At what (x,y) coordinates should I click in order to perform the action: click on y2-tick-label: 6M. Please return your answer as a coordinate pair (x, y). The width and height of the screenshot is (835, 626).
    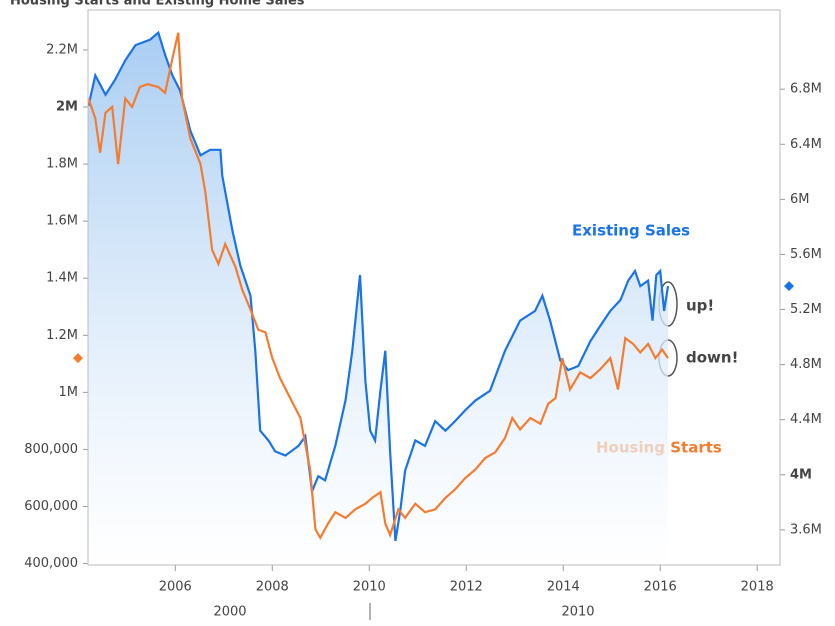
    Looking at the image, I should click on (800, 199).